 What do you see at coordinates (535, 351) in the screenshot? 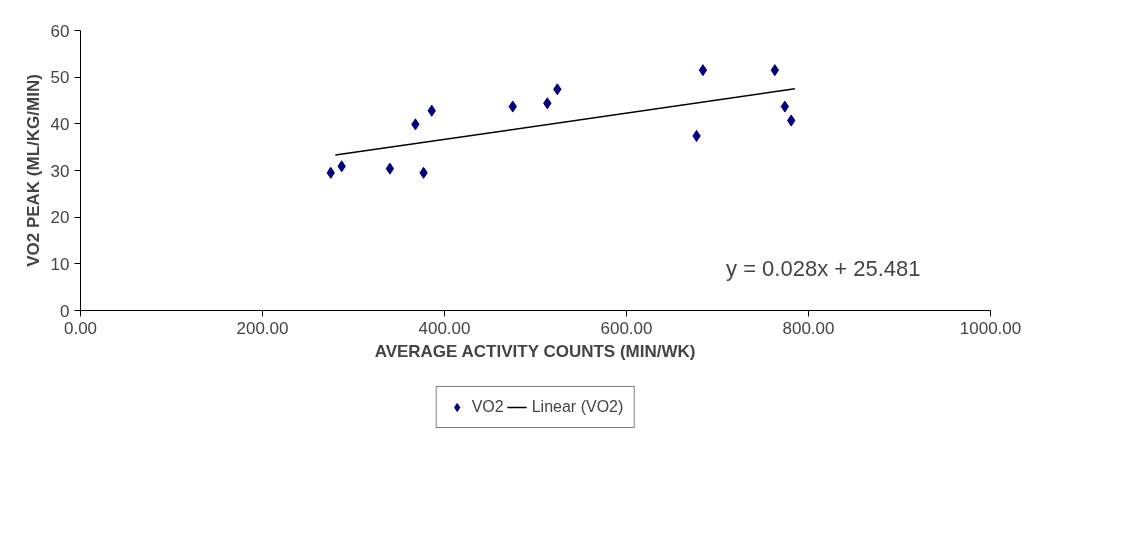
I see `x-axis-title: AVERAGE ACTIVITY COUNTS (MIN/WK)` at bounding box center [535, 351].